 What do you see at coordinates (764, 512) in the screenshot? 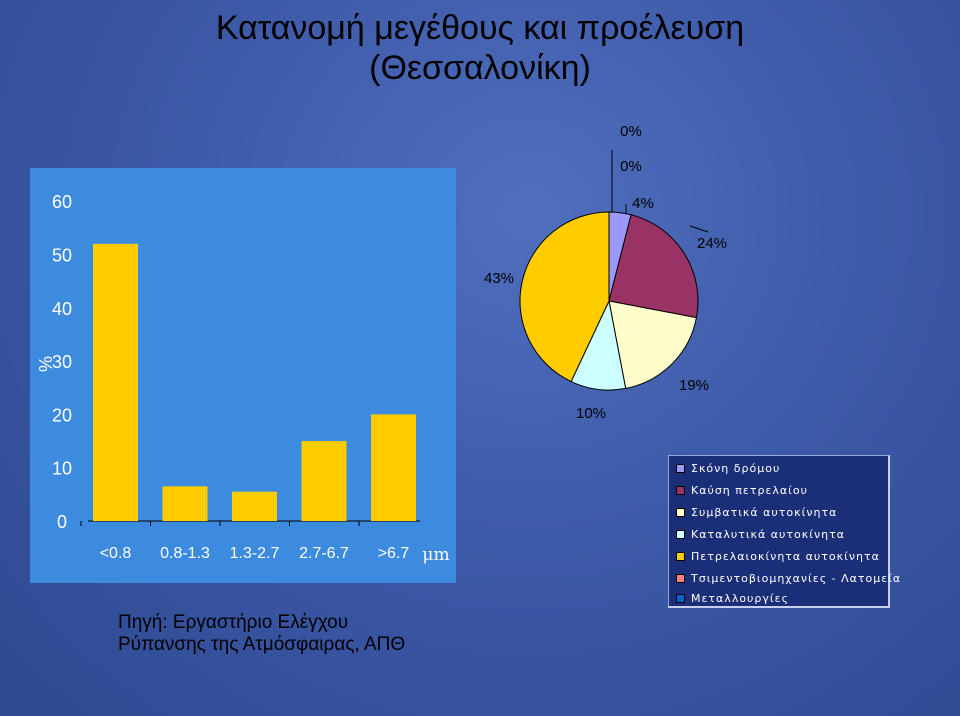
I see `legend-label: Συμβατικά αυτοκίνητα` at bounding box center [764, 512].